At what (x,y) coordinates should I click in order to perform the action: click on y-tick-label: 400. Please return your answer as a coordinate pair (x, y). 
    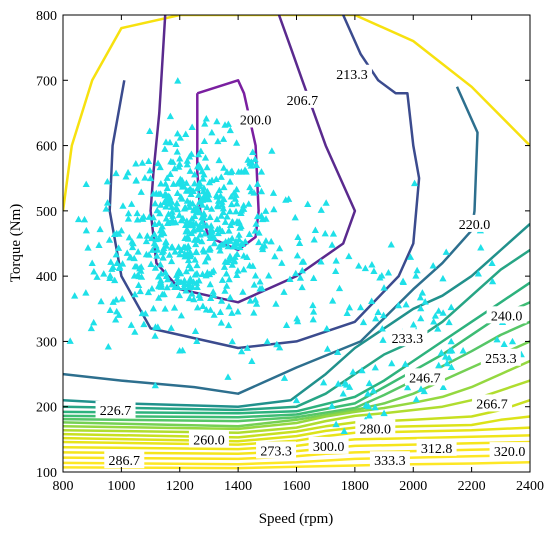
    Looking at the image, I should click on (46, 277).